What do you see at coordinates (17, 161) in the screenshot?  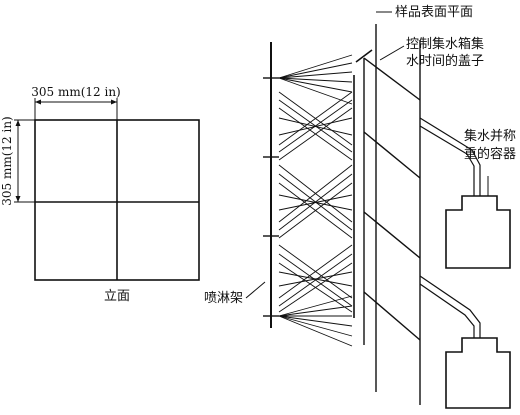 I see `height-dimension: 305 mm(12 in)` at bounding box center [17, 161].